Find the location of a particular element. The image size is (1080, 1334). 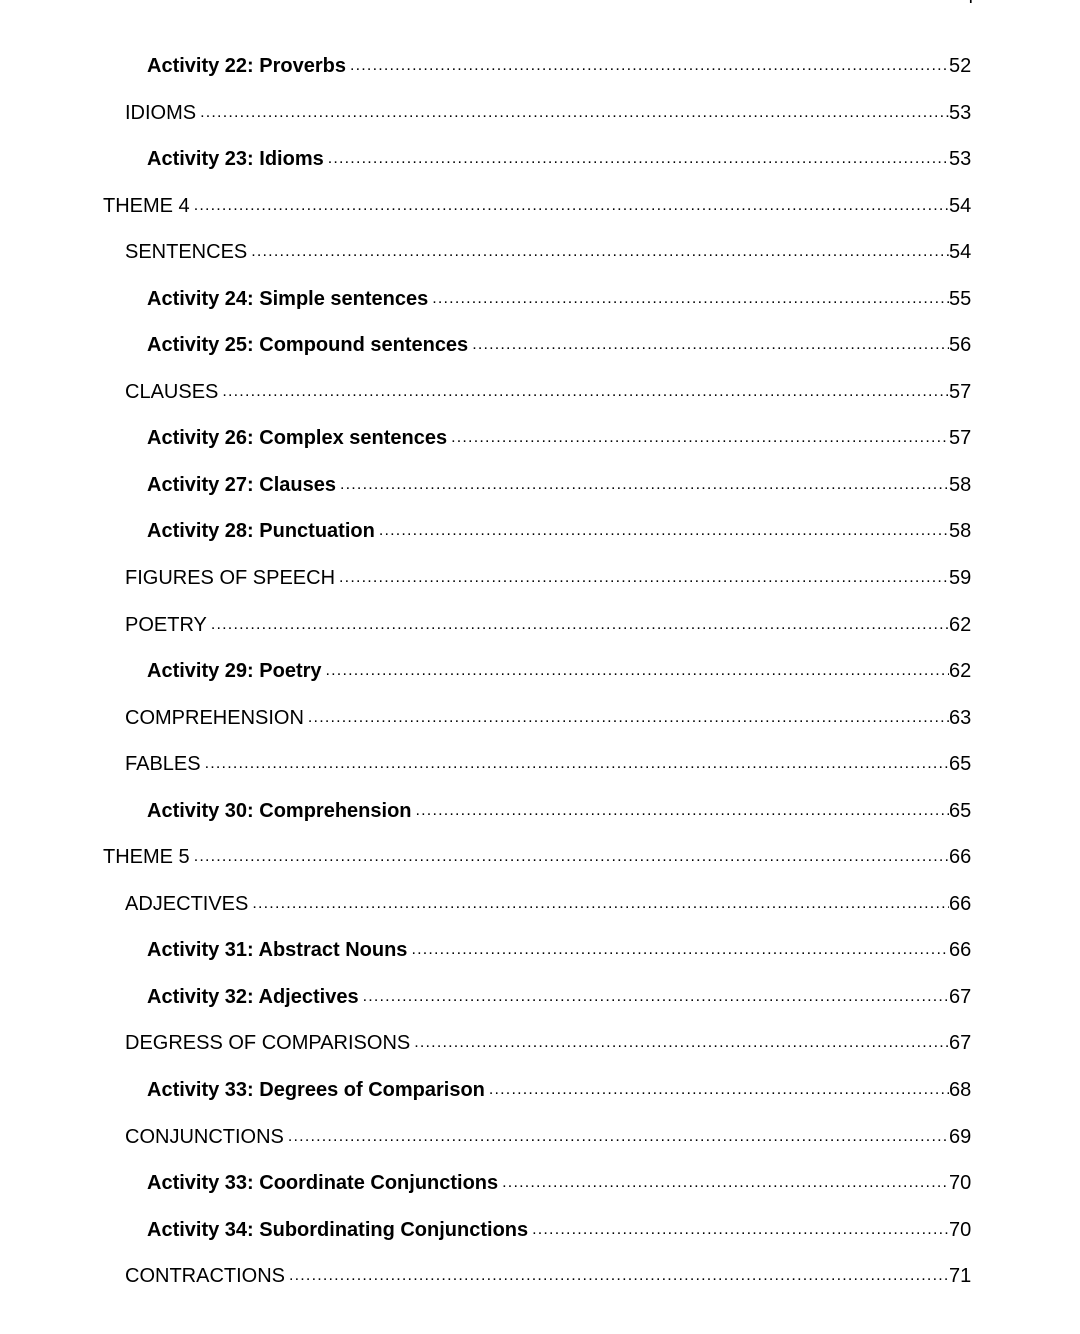

toc-entry-page: 71 is located at coordinates (960, 1276).